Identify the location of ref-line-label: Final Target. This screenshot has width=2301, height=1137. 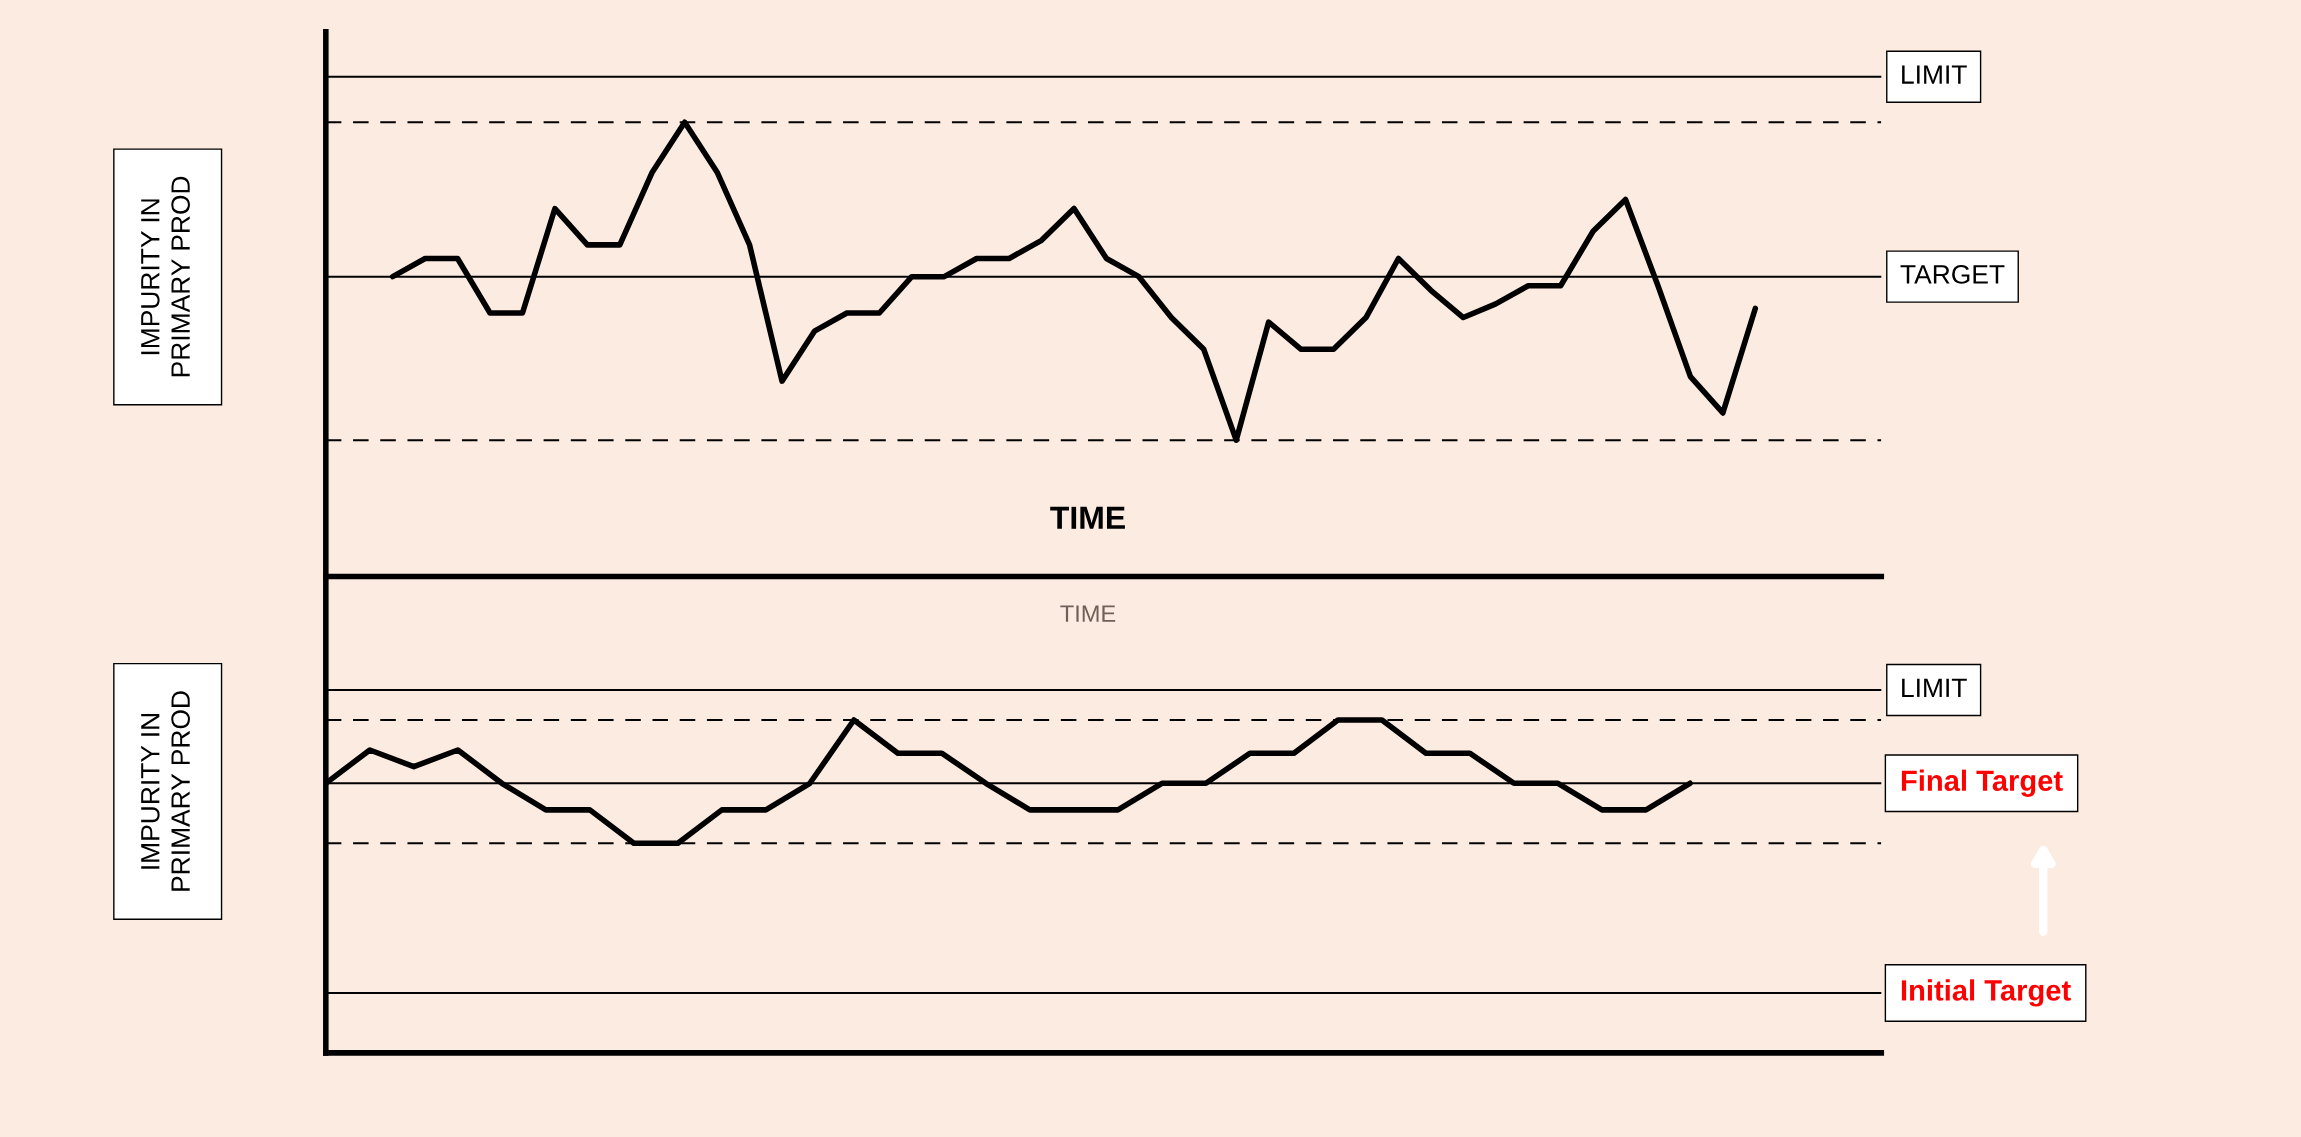
(1982, 783).